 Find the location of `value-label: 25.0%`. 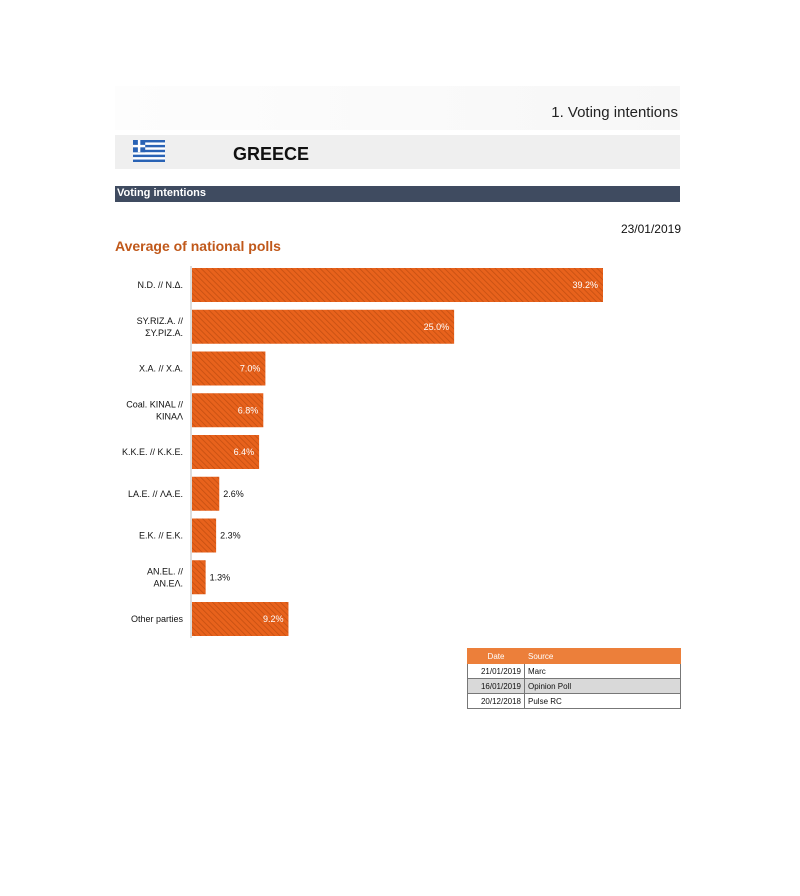

value-label: 25.0% is located at coordinates (437, 327).